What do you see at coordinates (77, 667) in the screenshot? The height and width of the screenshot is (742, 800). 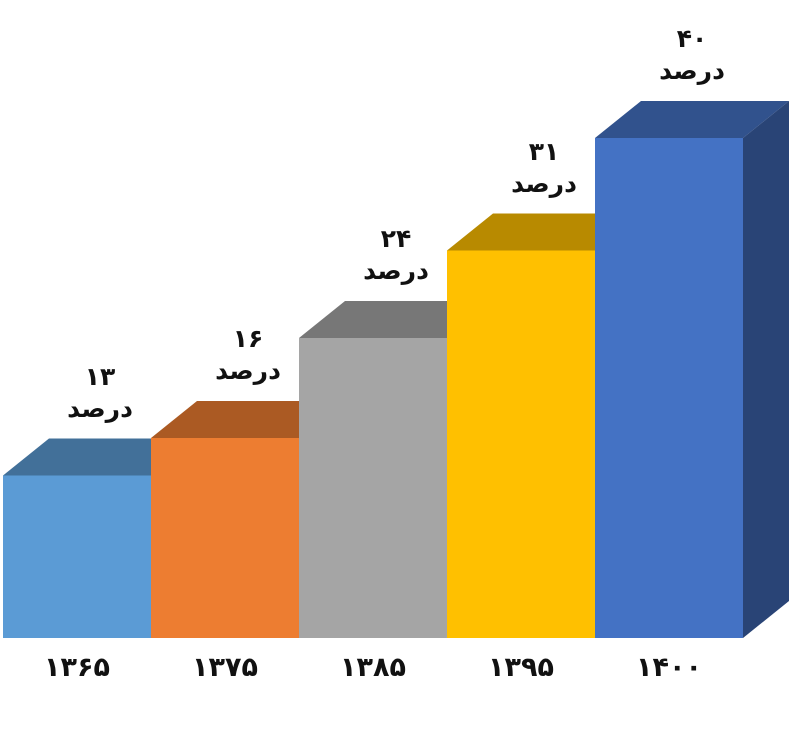 I see `x-tick-label: ۱۳۶۵` at bounding box center [77, 667].